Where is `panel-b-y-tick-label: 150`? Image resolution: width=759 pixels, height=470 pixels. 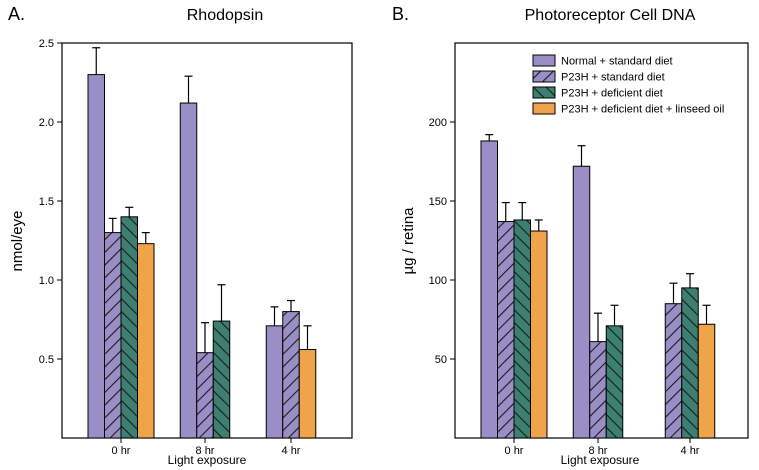 panel-b-y-tick-label: 150 is located at coordinates (438, 202).